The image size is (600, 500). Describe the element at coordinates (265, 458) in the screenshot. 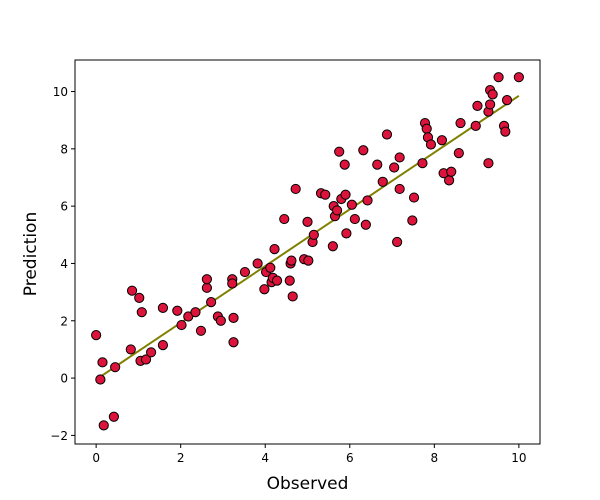

I see `x-tick-label: 4` at that location.